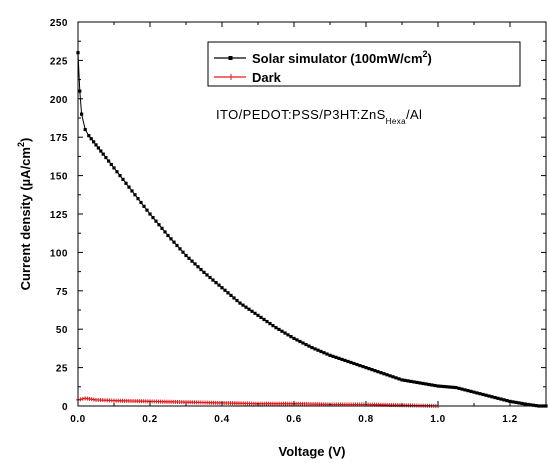 The width and height of the screenshot is (549, 463). What do you see at coordinates (414, 114) in the screenshot?
I see `annotation-tail: /Al` at bounding box center [414, 114].